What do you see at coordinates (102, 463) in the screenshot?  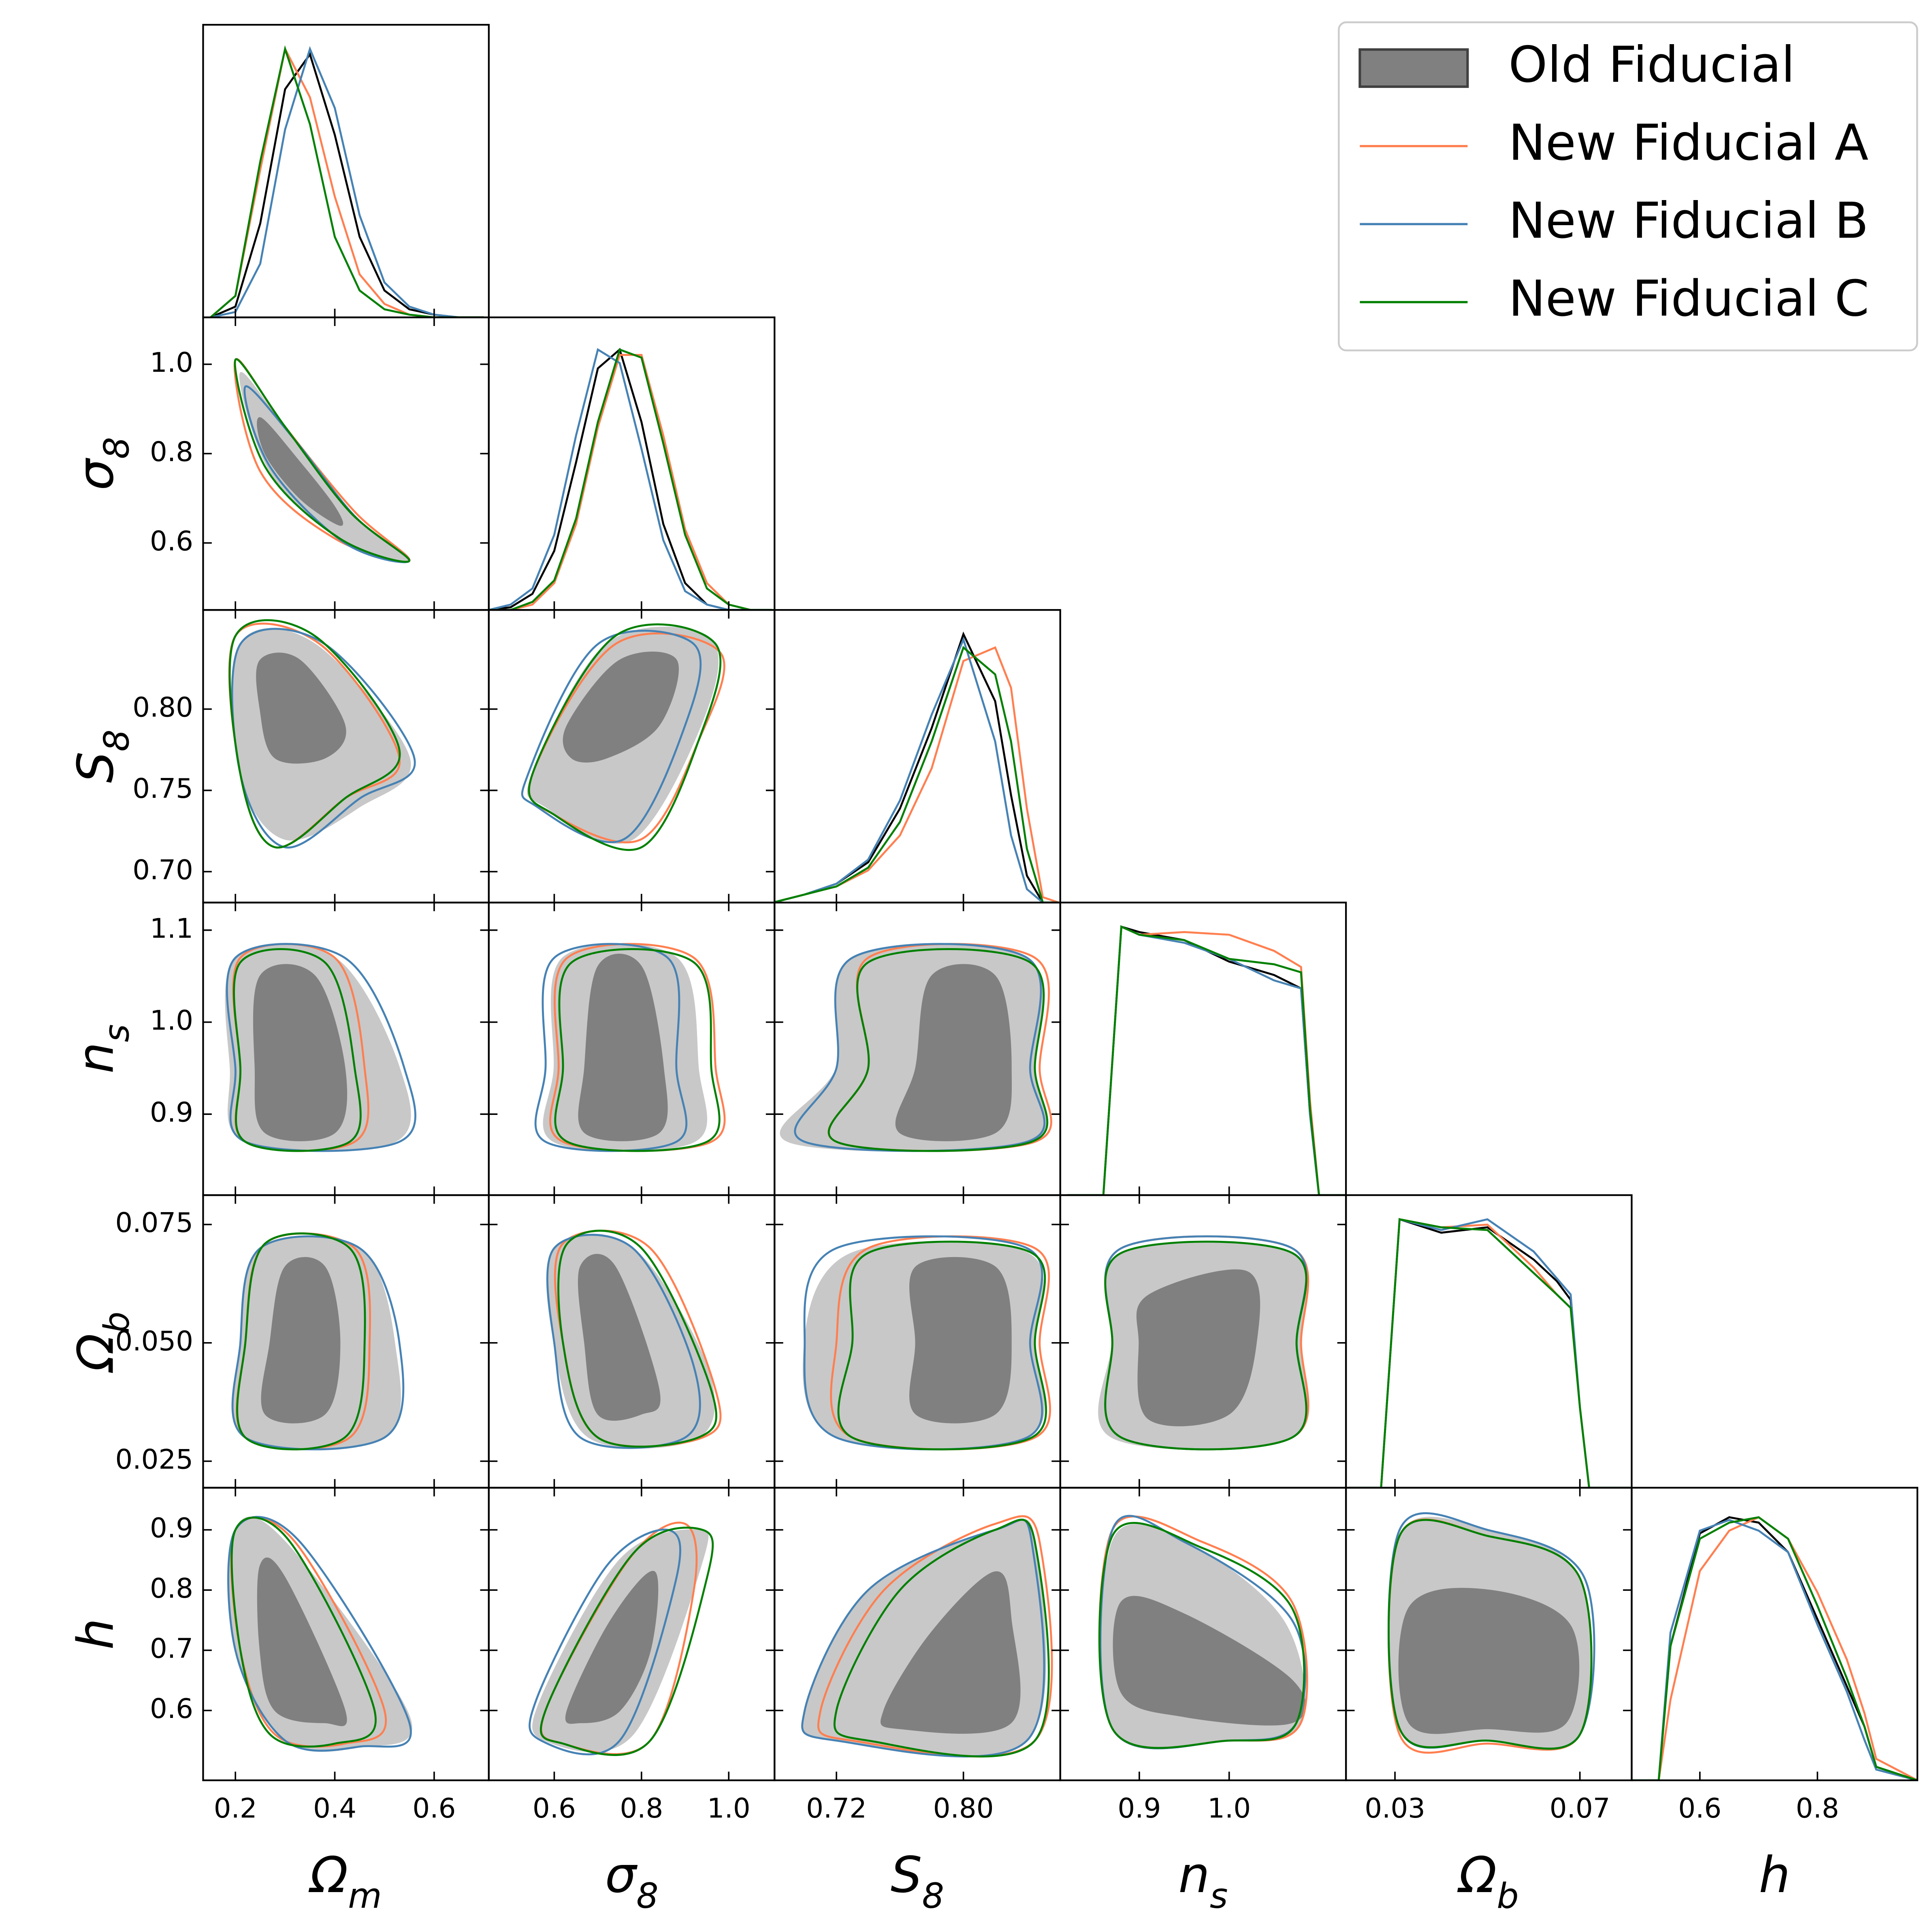 I see `y-axis-label: σ8` at bounding box center [102, 463].